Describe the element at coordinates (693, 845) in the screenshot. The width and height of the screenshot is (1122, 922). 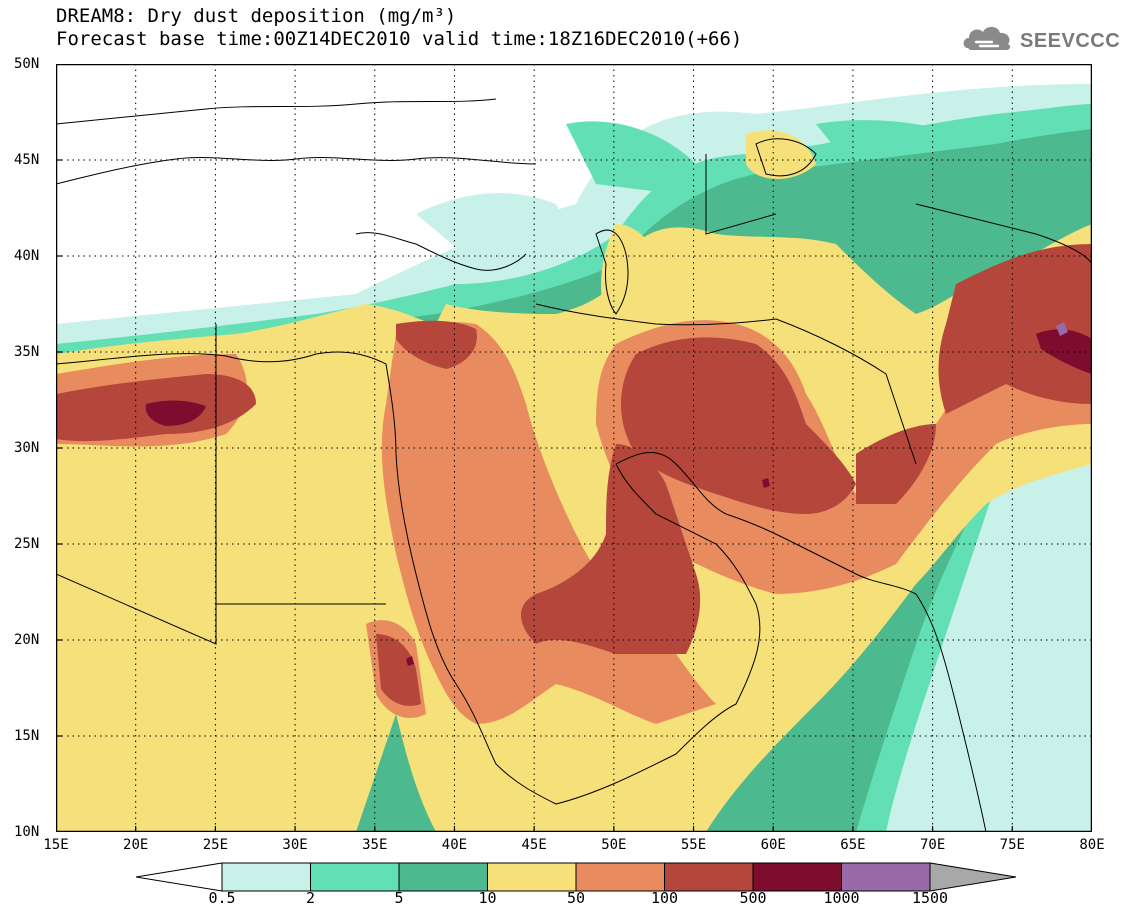
I see `lon-tick-label: 55E` at that location.